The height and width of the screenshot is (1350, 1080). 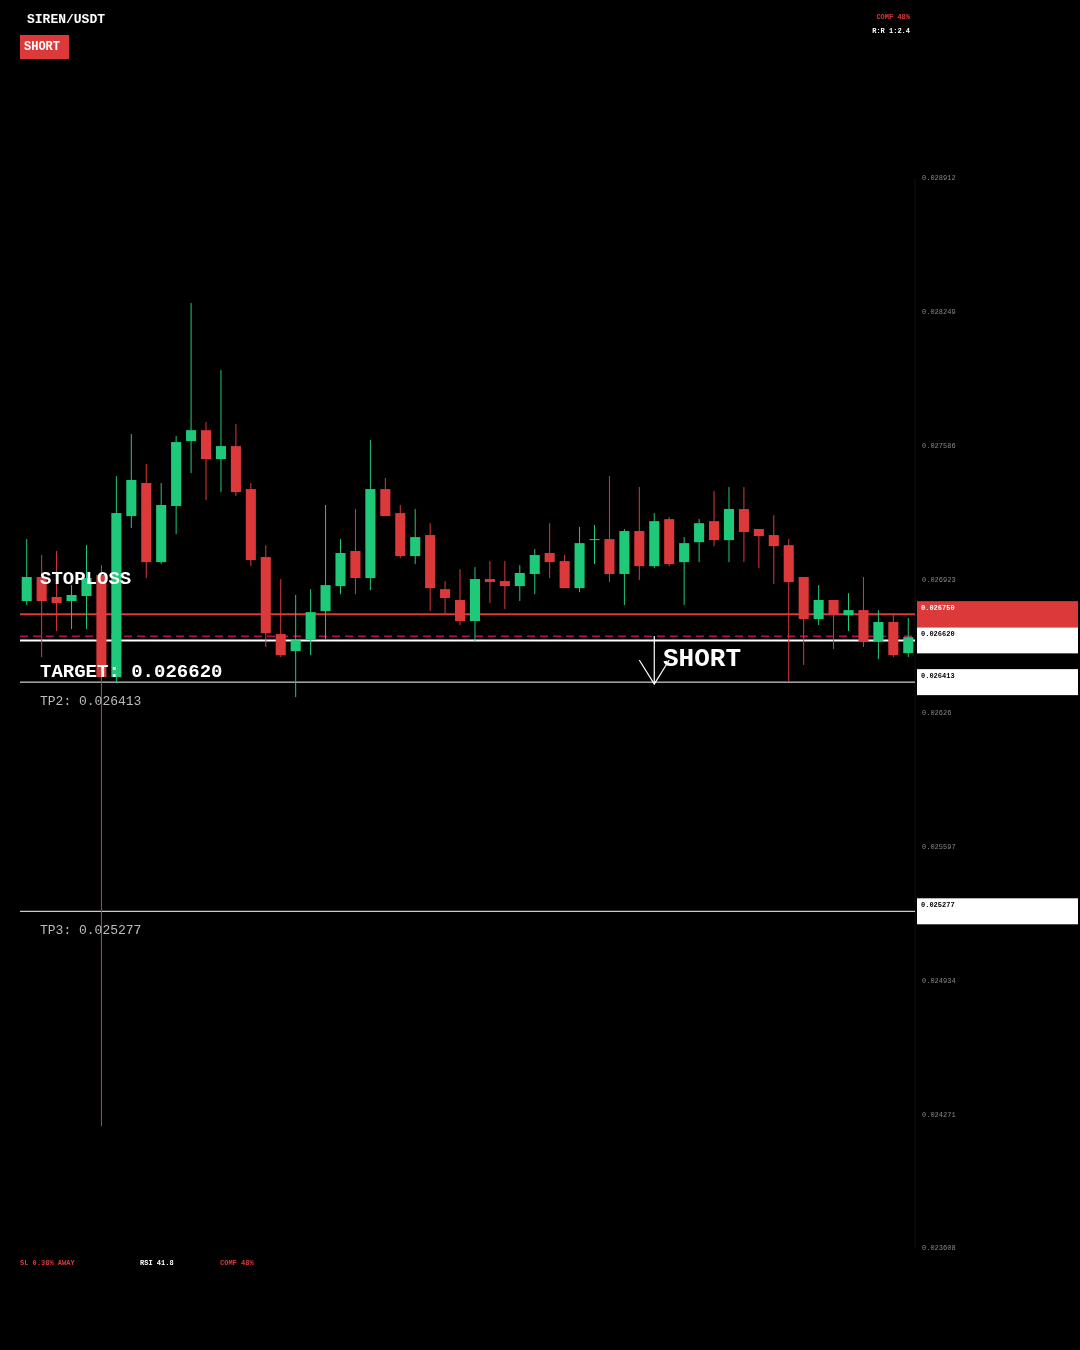 I want to click on text: SHORT, so click(x=42, y=47).